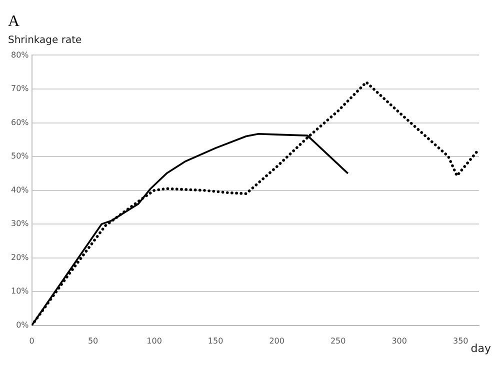 This screenshot has height=371, width=501. I want to click on y-tick-label: 60%, so click(20, 122).